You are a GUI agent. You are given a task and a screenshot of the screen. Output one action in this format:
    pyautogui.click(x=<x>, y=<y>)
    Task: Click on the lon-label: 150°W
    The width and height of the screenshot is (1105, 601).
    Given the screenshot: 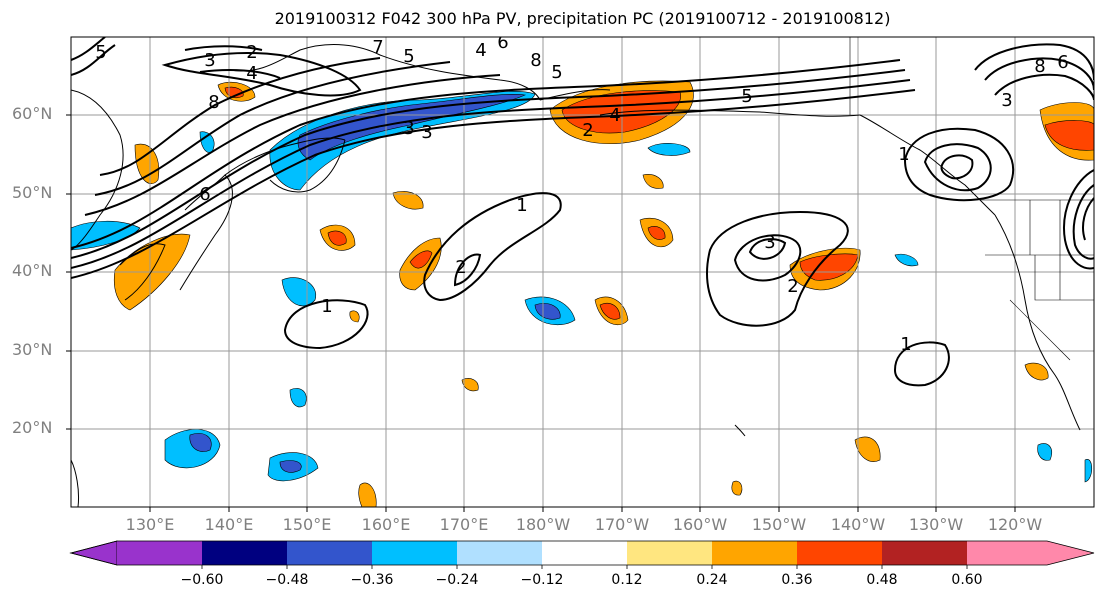 What is the action you would take?
    pyautogui.click(x=779, y=524)
    